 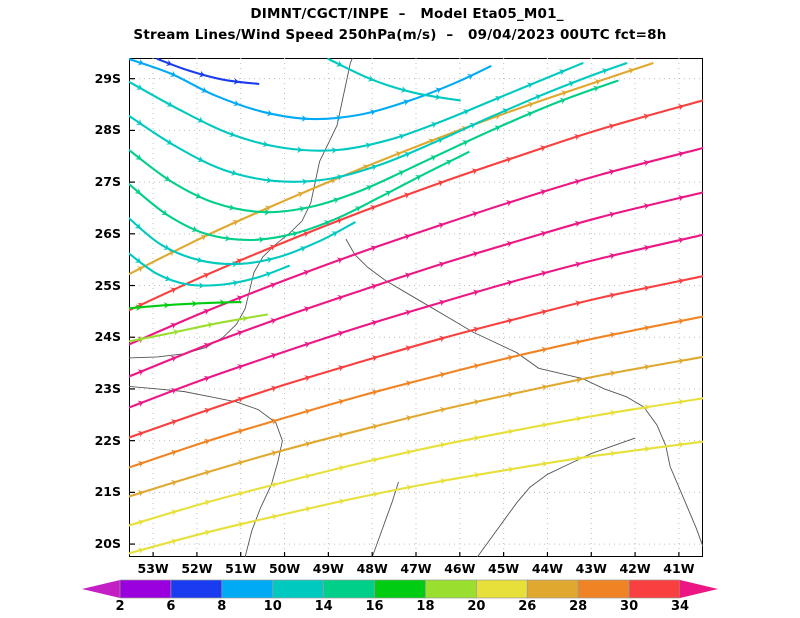 I want to click on x-axis-tick-label: 49W, so click(x=328, y=568).